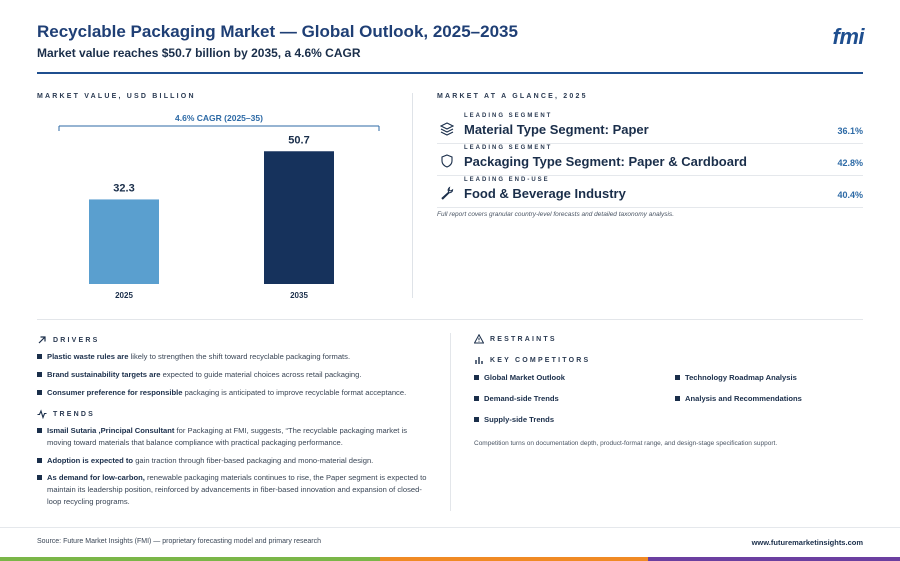 The image size is (900, 561). I want to click on header-rule, so click(450, 73).